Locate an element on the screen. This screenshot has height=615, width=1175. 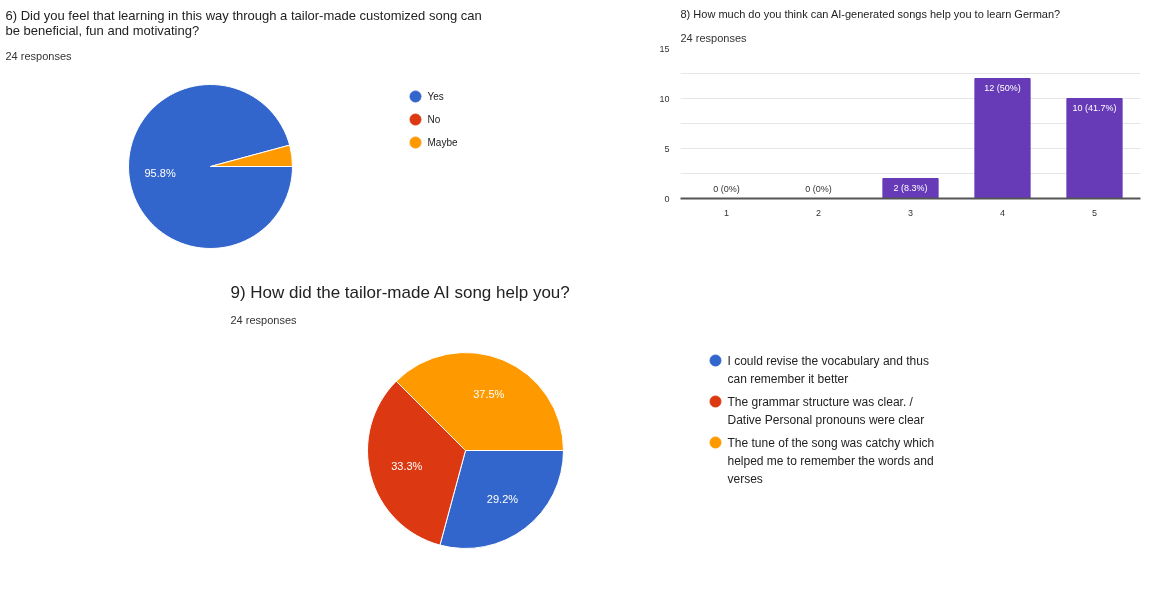
data-label: 33.3% is located at coordinates (407, 466).